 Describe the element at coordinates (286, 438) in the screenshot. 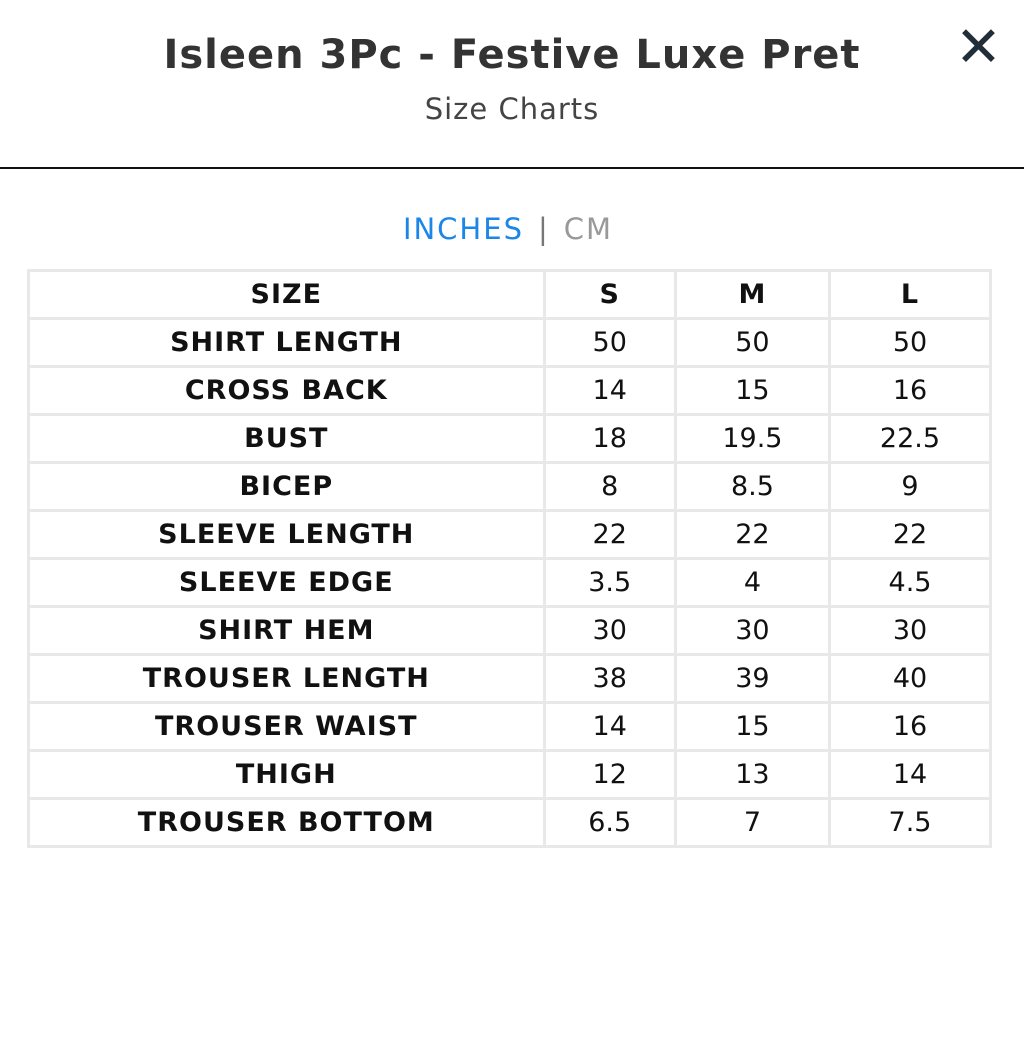

I see `measurement-label: BUST` at that location.